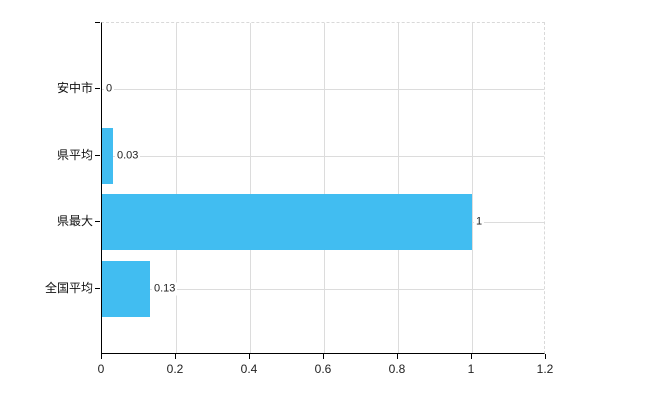 Image resolution: width=650 pixels, height=400 pixels. Describe the element at coordinates (249, 369) in the screenshot. I see `x-tick-label: 0.4` at that location.